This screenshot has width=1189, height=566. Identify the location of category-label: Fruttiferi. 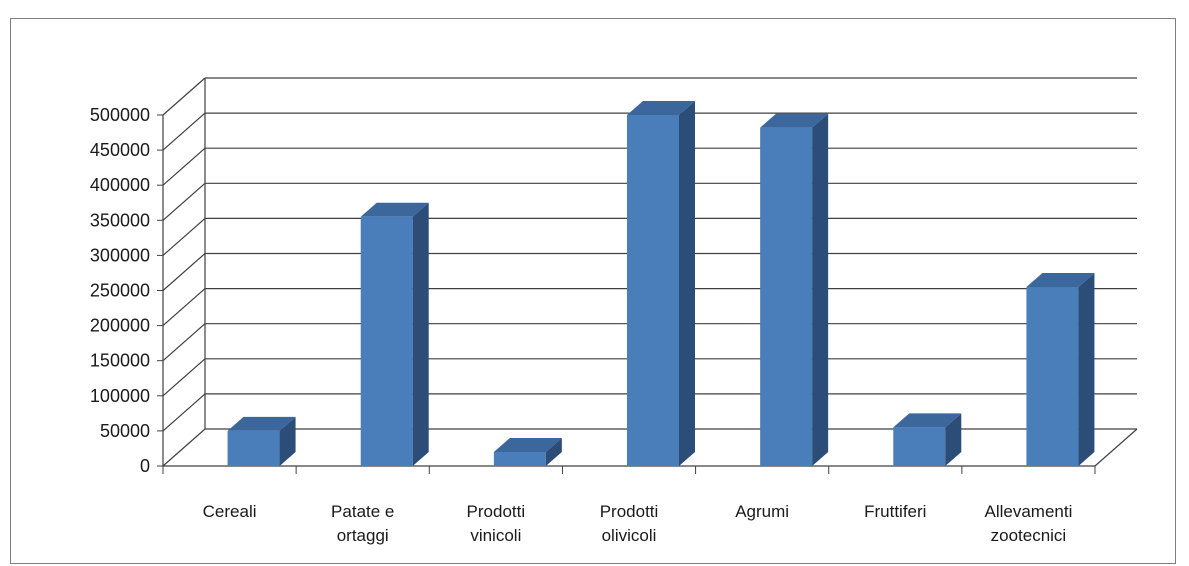
(895, 511).